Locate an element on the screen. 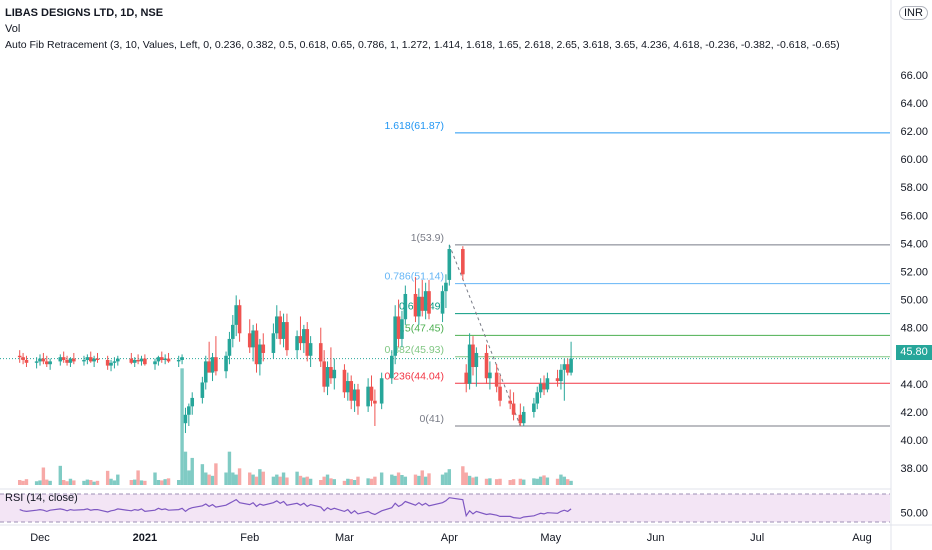 Image resolution: width=932 pixels, height=550 pixels. y-tick-label: 64.00 is located at coordinates (914, 104).